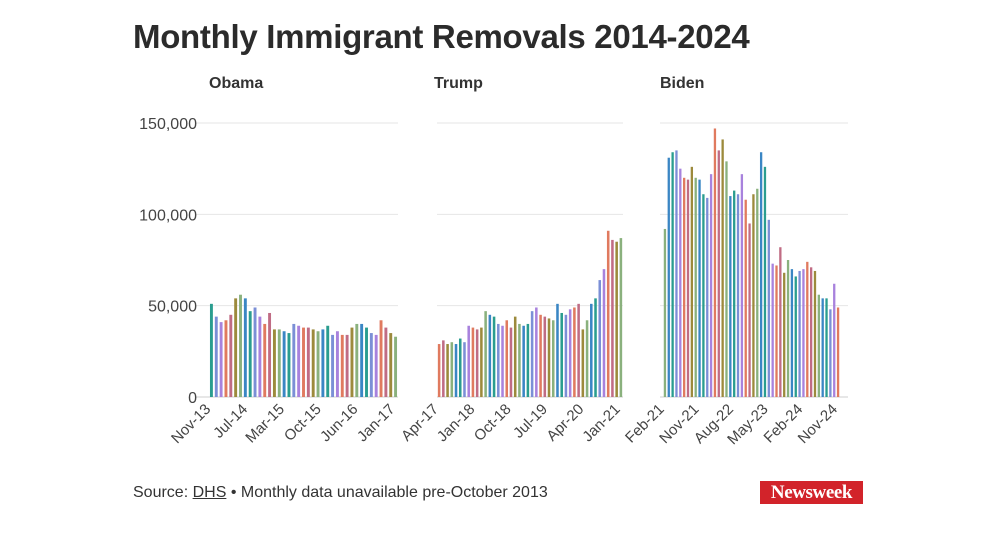  What do you see at coordinates (236, 83) in the screenshot?
I see `panel-title-obama: Obama` at bounding box center [236, 83].